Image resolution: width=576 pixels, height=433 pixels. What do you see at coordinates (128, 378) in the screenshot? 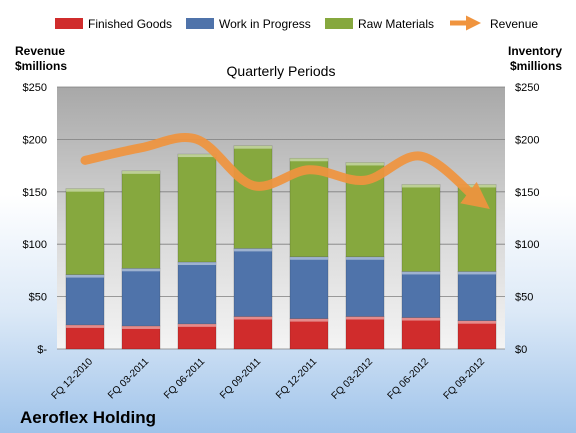
I see `x-tick-label: FQ 03-2011` at bounding box center [128, 378].